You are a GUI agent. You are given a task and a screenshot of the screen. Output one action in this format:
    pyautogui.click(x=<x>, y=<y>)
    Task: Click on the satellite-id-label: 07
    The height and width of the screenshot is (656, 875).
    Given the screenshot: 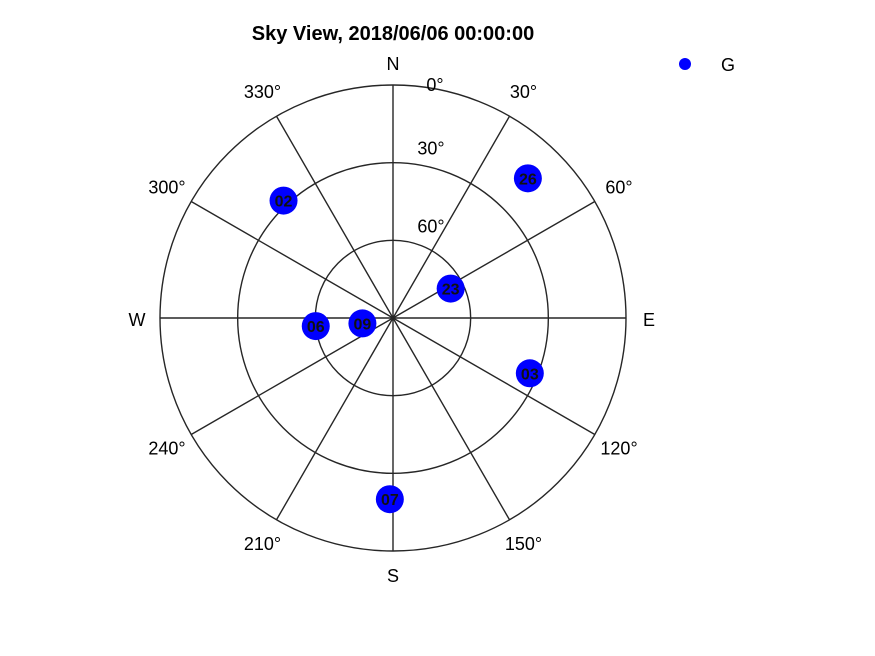 What is the action you would take?
    pyautogui.click(x=390, y=500)
    